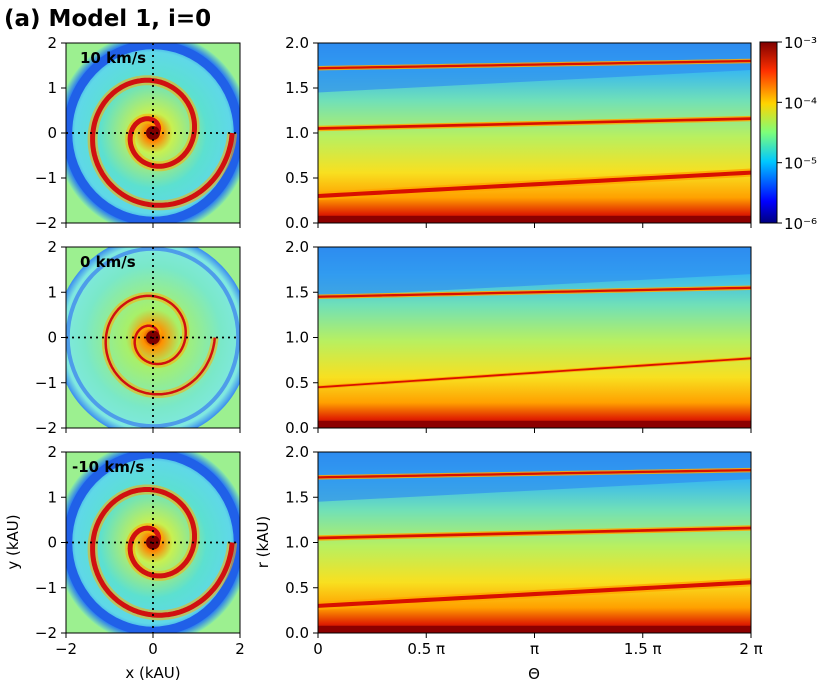 The width and height of the screenshot is (830, 685). What do you see at coordinates (800, 164) in the screenshot?
I see `colorbar-tick-label: 10⁻⁵` at bounding box center [800, 164].